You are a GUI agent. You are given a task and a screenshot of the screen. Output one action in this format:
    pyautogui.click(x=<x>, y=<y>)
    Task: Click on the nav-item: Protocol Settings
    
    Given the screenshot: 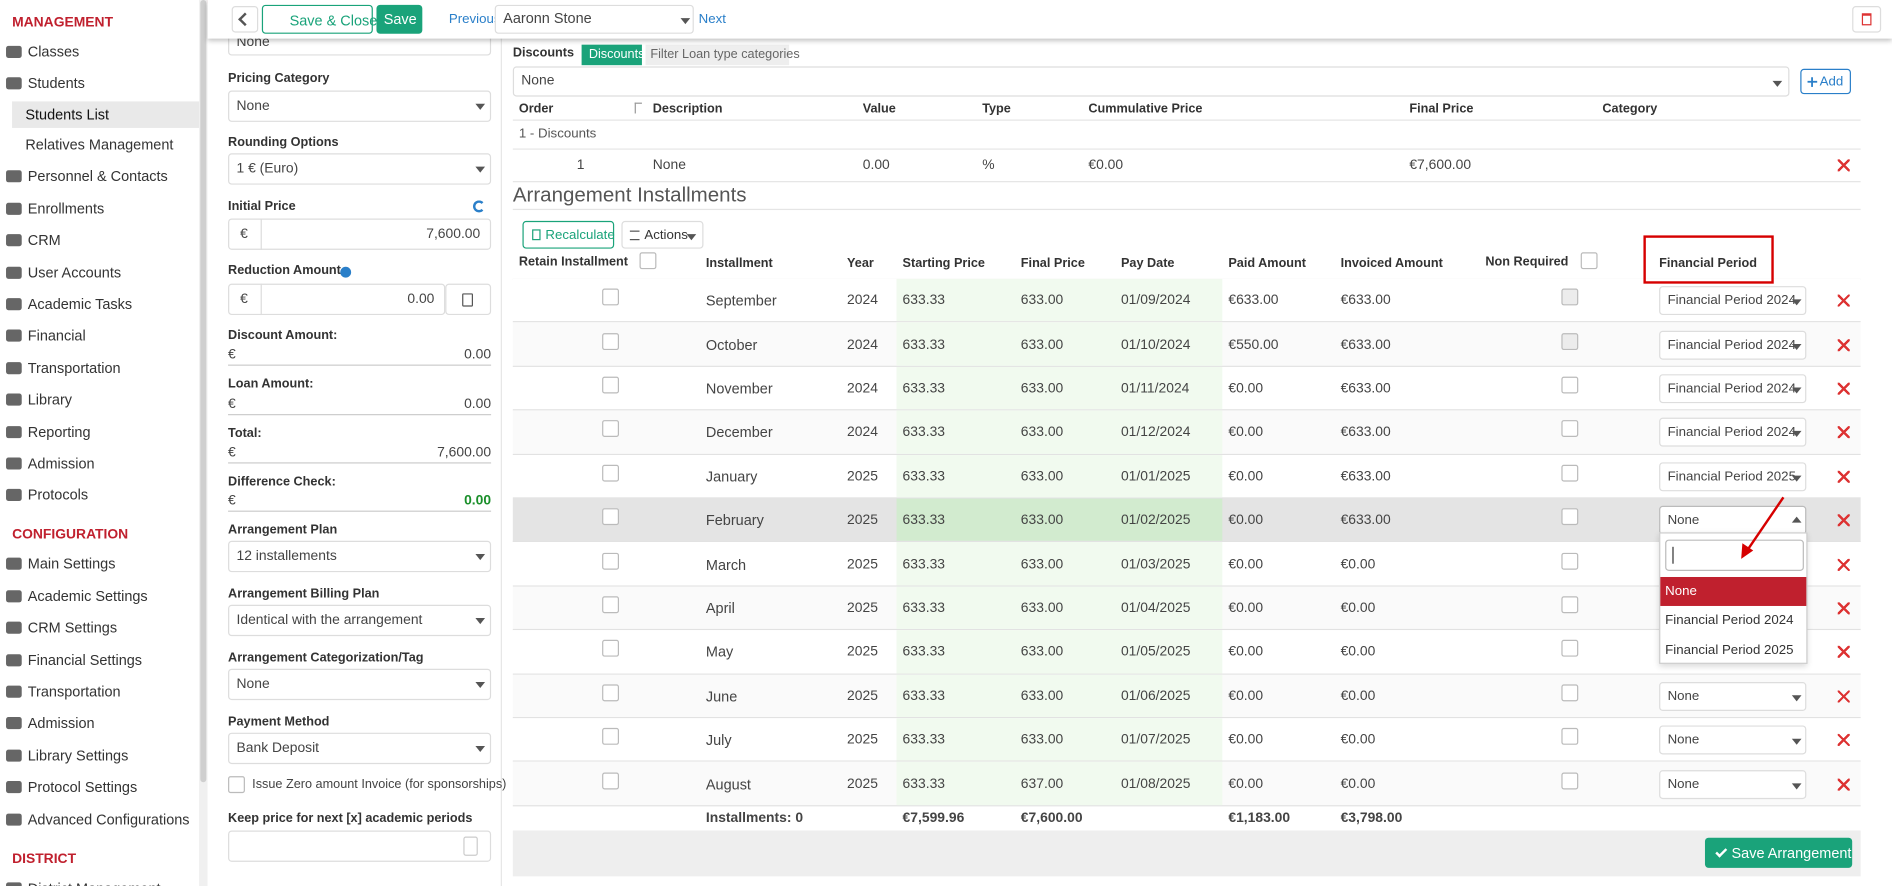 What is the action you would take?
    pyautogui.click(x=82, y=787)
    